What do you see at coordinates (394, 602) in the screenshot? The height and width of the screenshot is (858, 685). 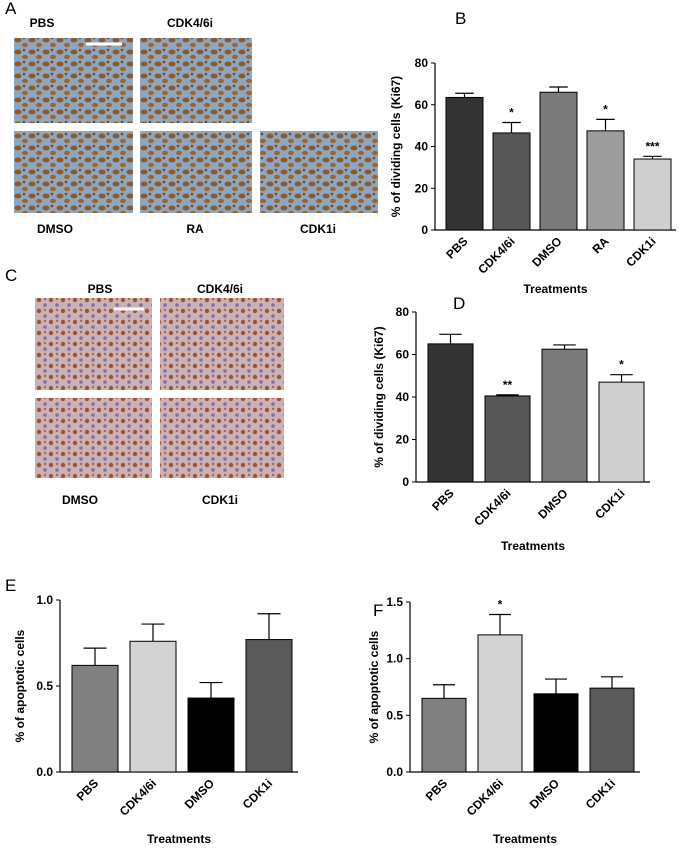 I see `y-tick-label: 1.5` at bounding box center [394, 602].